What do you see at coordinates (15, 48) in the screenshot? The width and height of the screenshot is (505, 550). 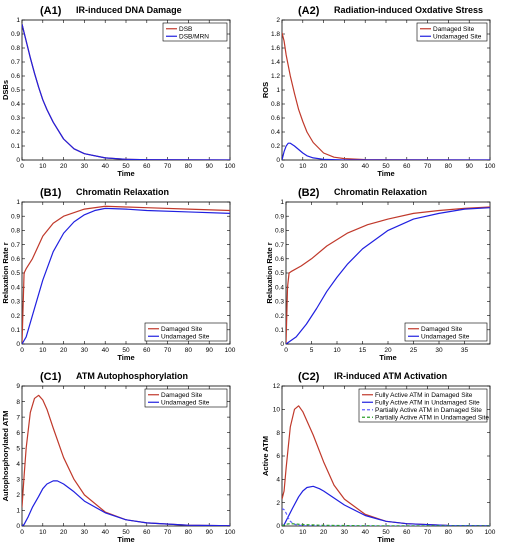 I see `y-tick-label: 0.8` at bounding box center [15, 48].